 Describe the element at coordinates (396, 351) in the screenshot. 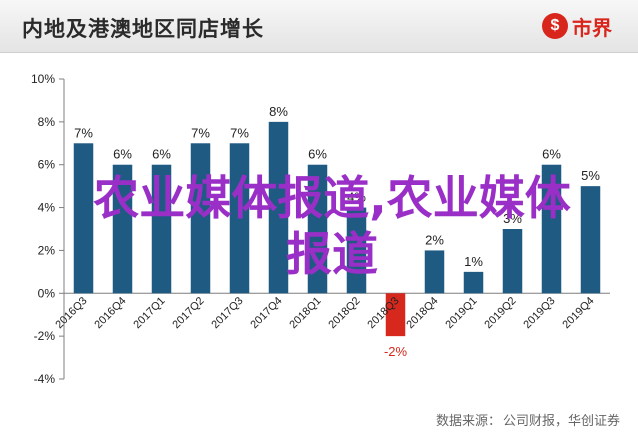

I see `data-label: -2%` at that location.